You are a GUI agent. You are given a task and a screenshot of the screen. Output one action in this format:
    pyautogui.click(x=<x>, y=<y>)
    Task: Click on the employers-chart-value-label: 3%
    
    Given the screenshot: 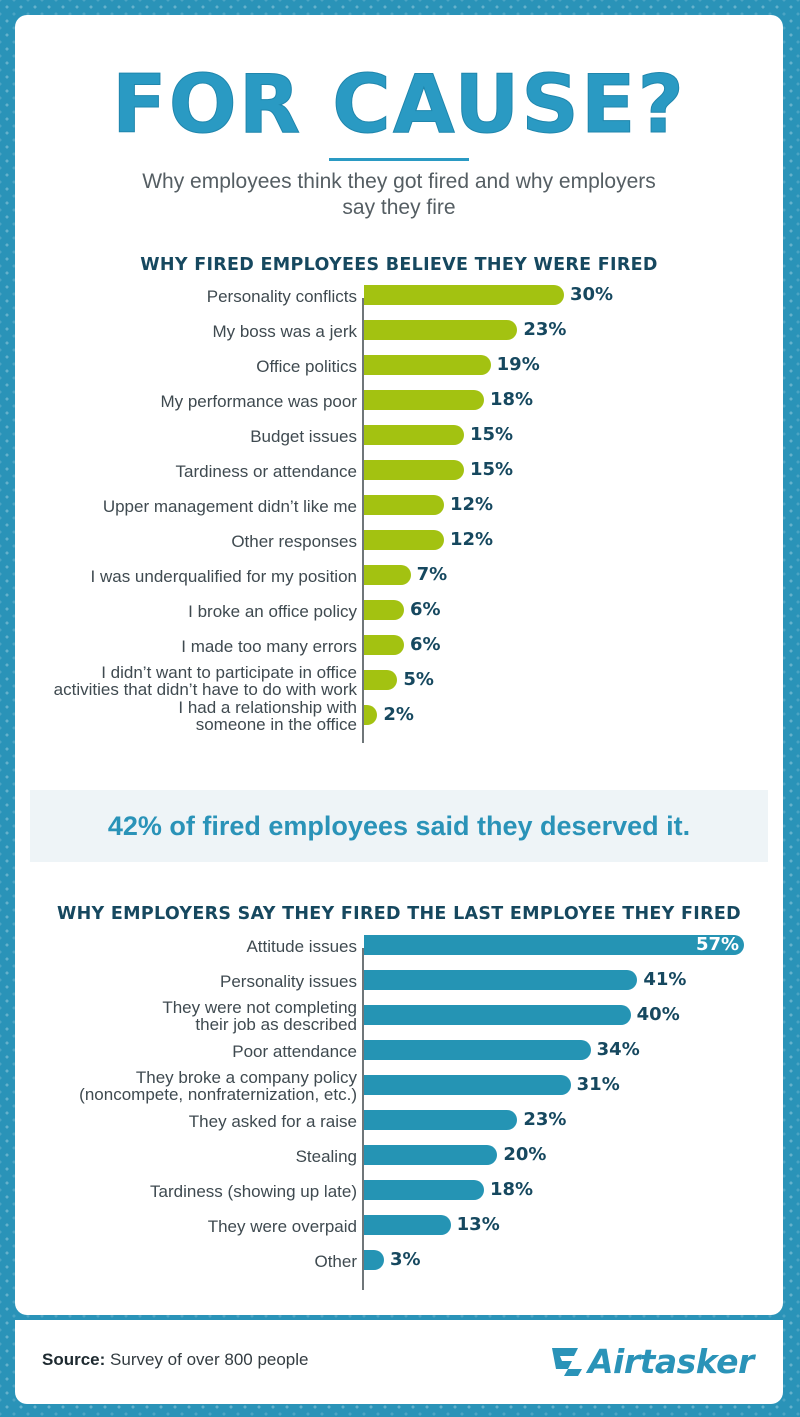 What is the action you would take?
    pyautogui.click(x=405, y=1259)
    